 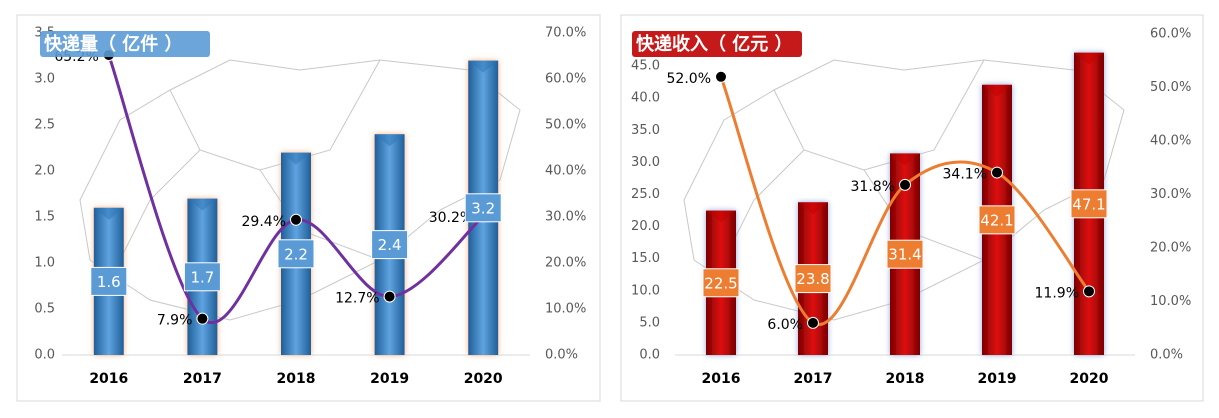 What do you see at coordinates (645, 162) in the screenshot?
I see `y-tick-label: 30.0` at bounding box center [645, 162].